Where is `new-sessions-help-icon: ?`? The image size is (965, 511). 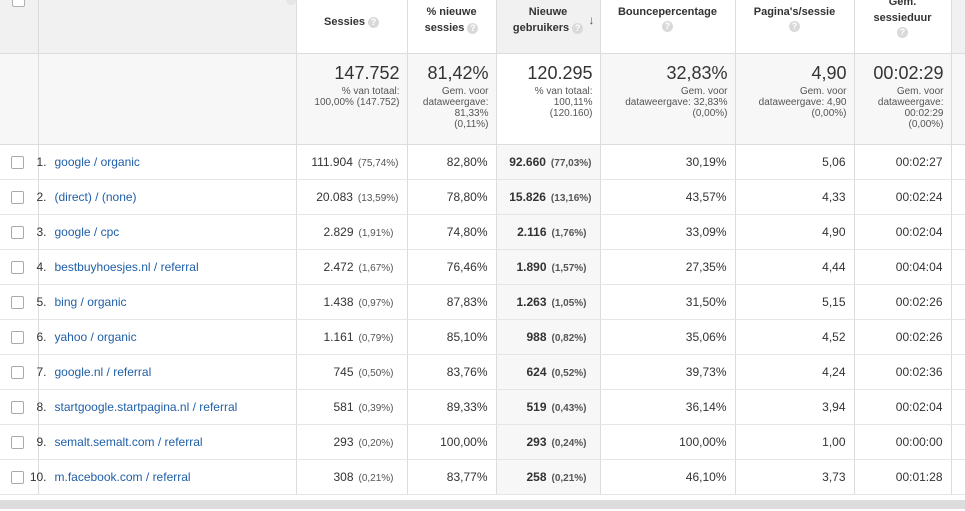
new-sessions-help-icon: ? is located at coordinates (473, 28).